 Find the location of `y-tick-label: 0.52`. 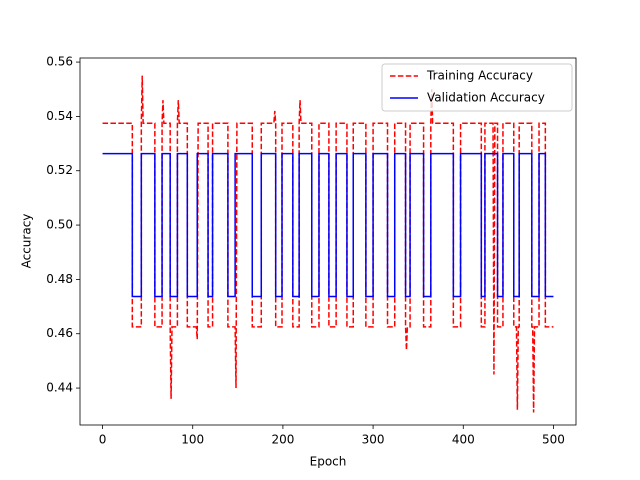

y-tick-label: 0.52 is located at coordinates (59, 170).